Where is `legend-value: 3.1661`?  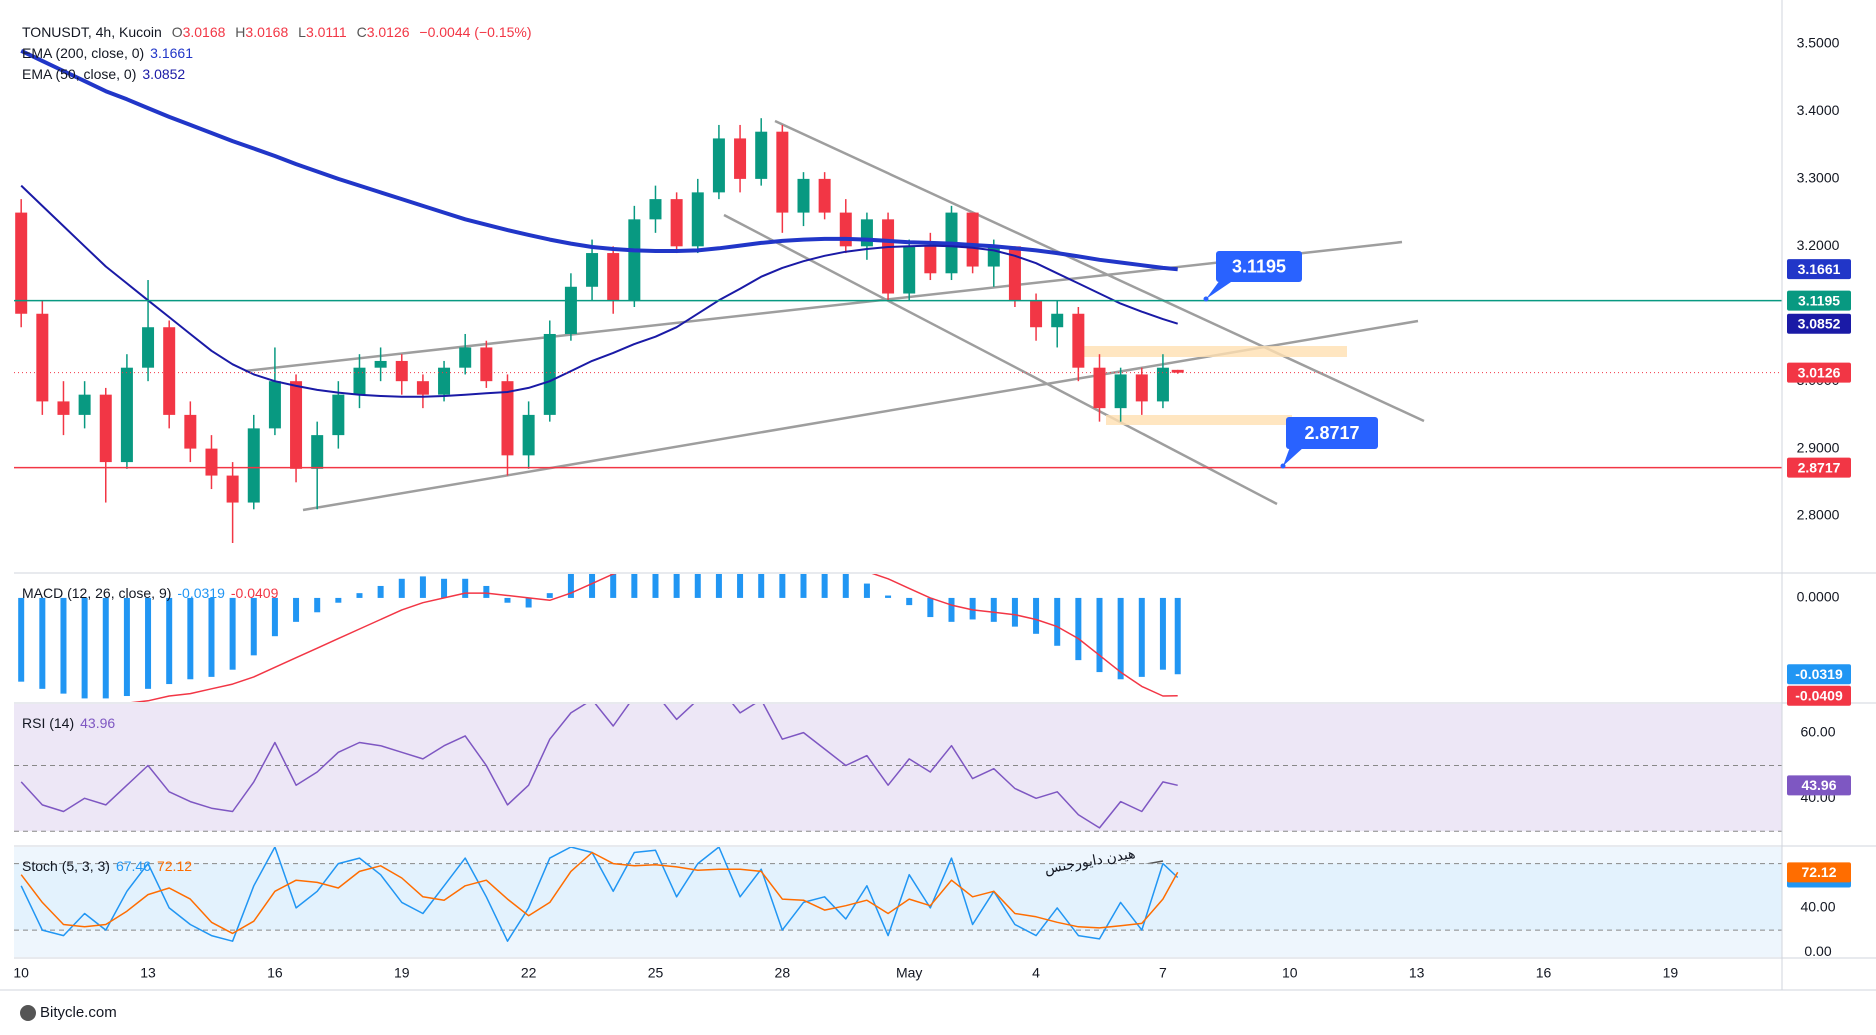 legend-value: 3.1661 is located at coordinates (171, 53).